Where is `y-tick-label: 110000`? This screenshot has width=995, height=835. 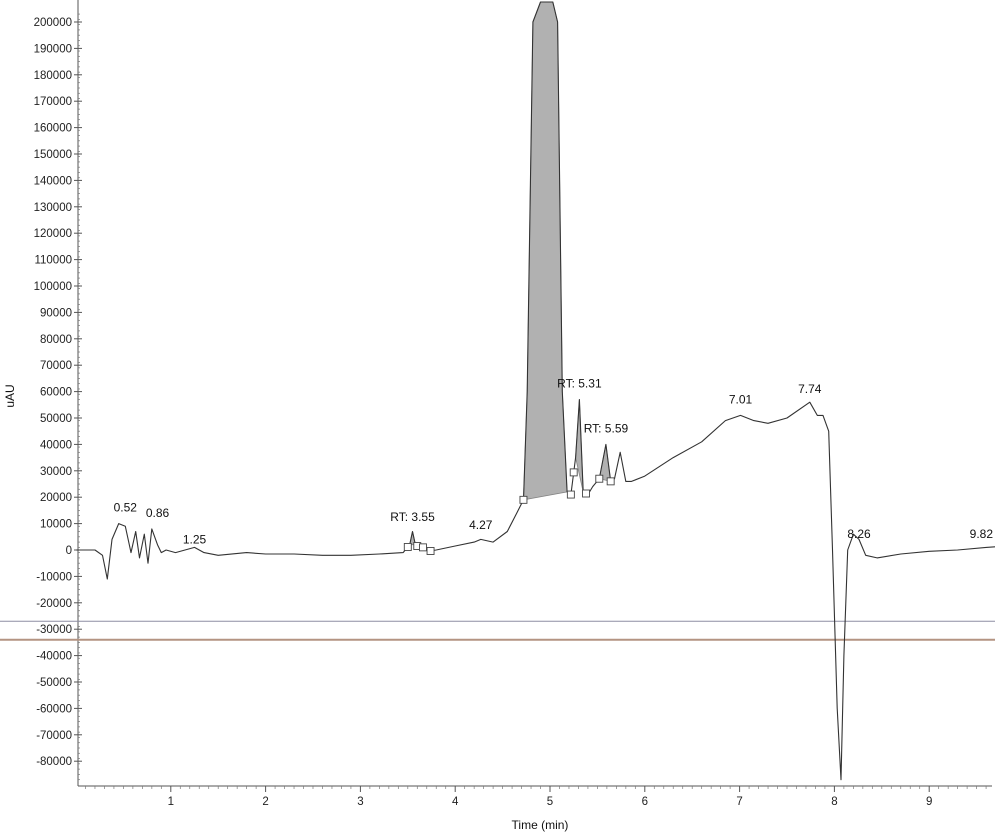
y-tick-label: 110000 is located at coordinates (53, 261).